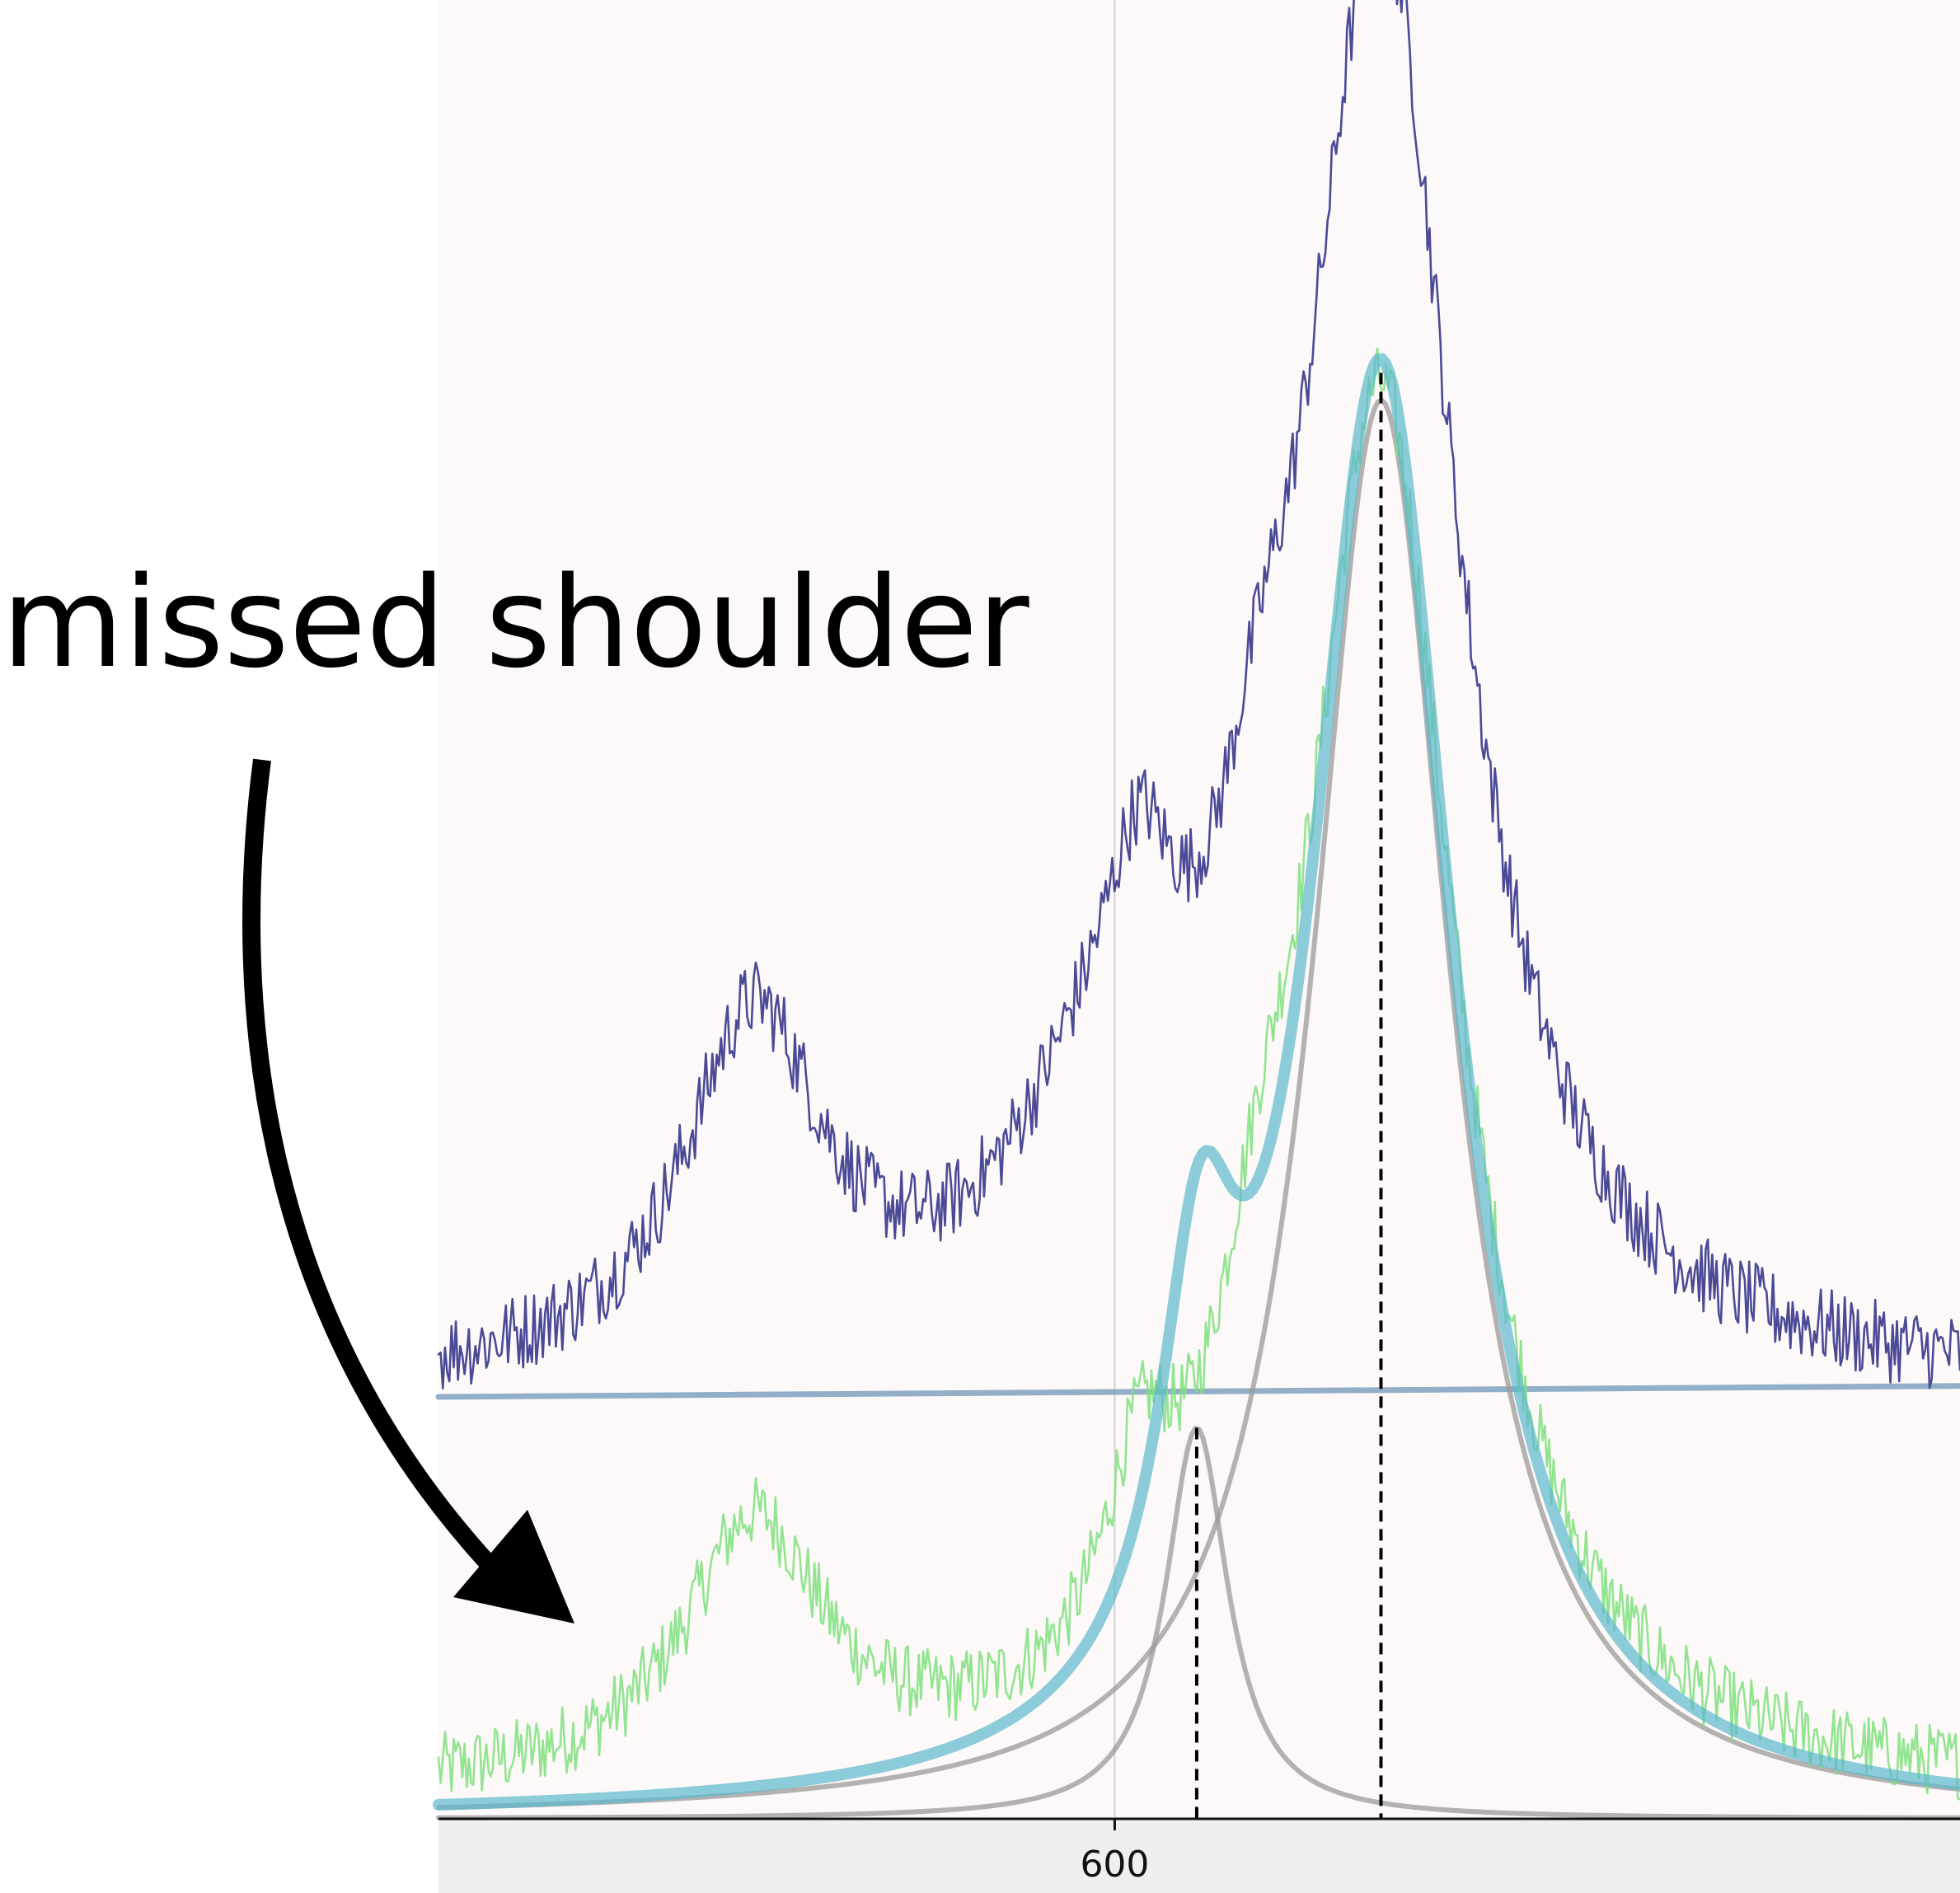  Describe the element at coordinates (1199, 1856) in the screenshot. I see `x-axis-strip` at that location.